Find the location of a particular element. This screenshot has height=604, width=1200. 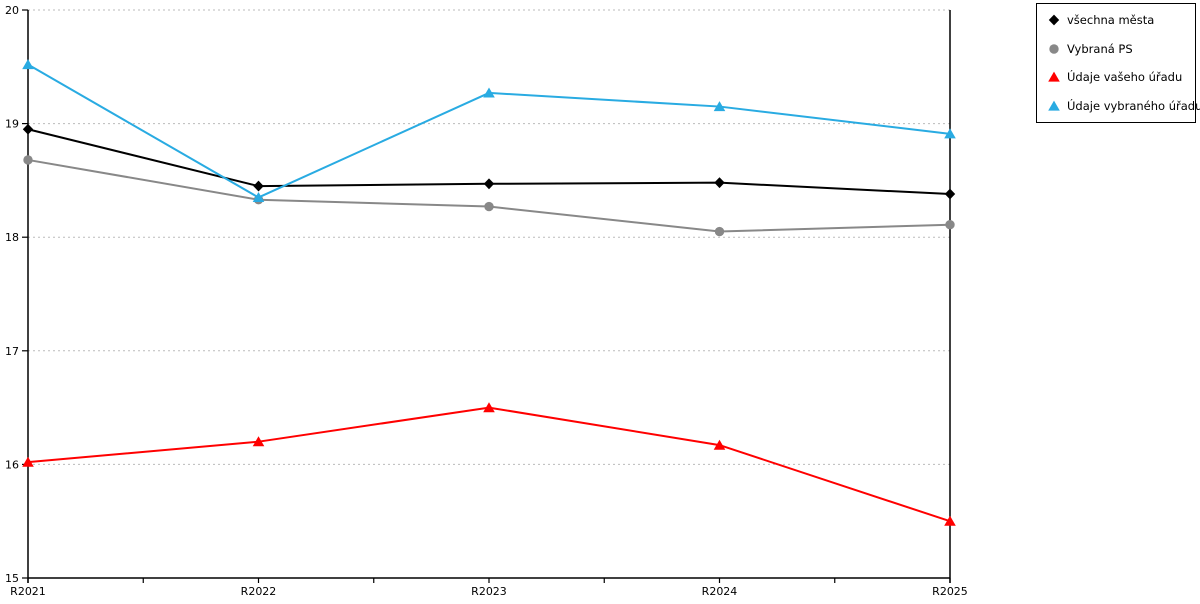

diamond-marker-icon is located at coordinates (1054, 20).